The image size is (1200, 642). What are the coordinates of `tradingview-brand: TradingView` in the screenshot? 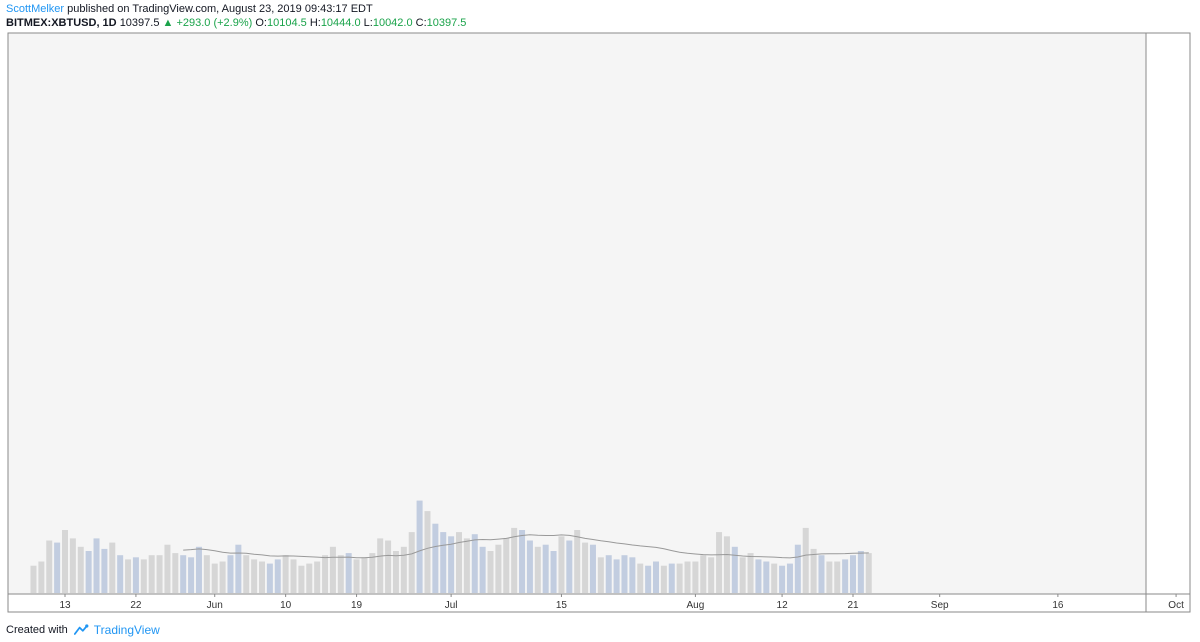 It's located at (126, 630).